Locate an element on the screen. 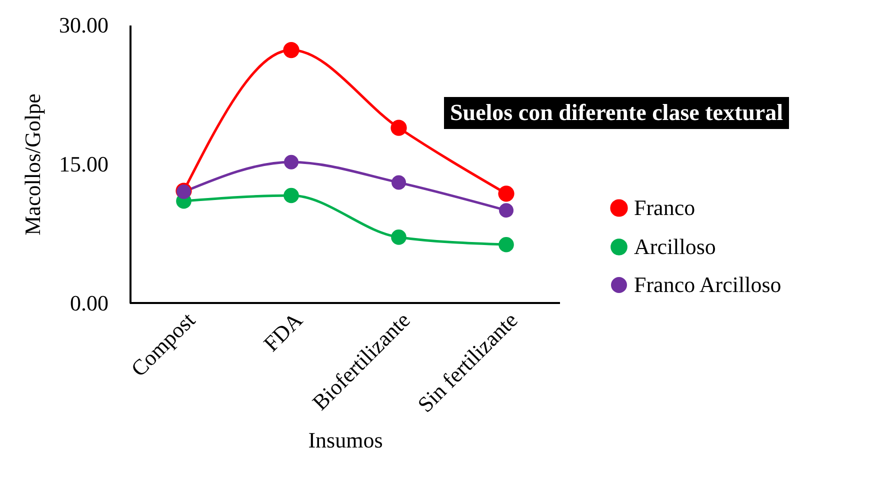  text: Suelos con diferente clase textural is located at coordinates (617, 113).